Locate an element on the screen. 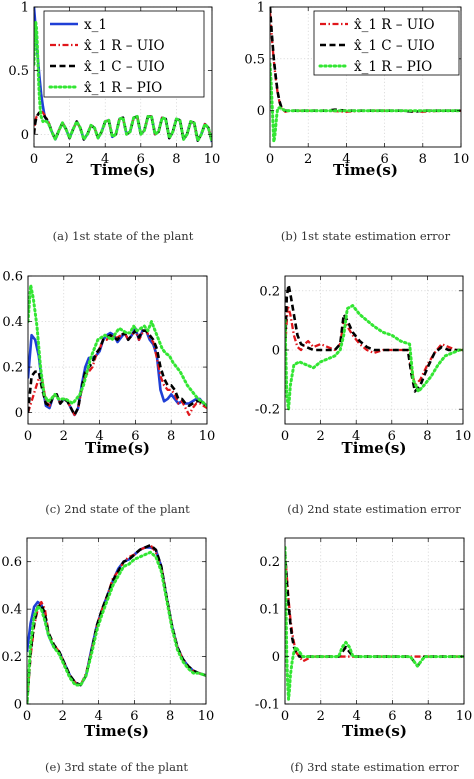 This screenshot has height=779, width=474. subfigure-caption: (c) 2nd state of the plant is located at coordinates (117, 509).